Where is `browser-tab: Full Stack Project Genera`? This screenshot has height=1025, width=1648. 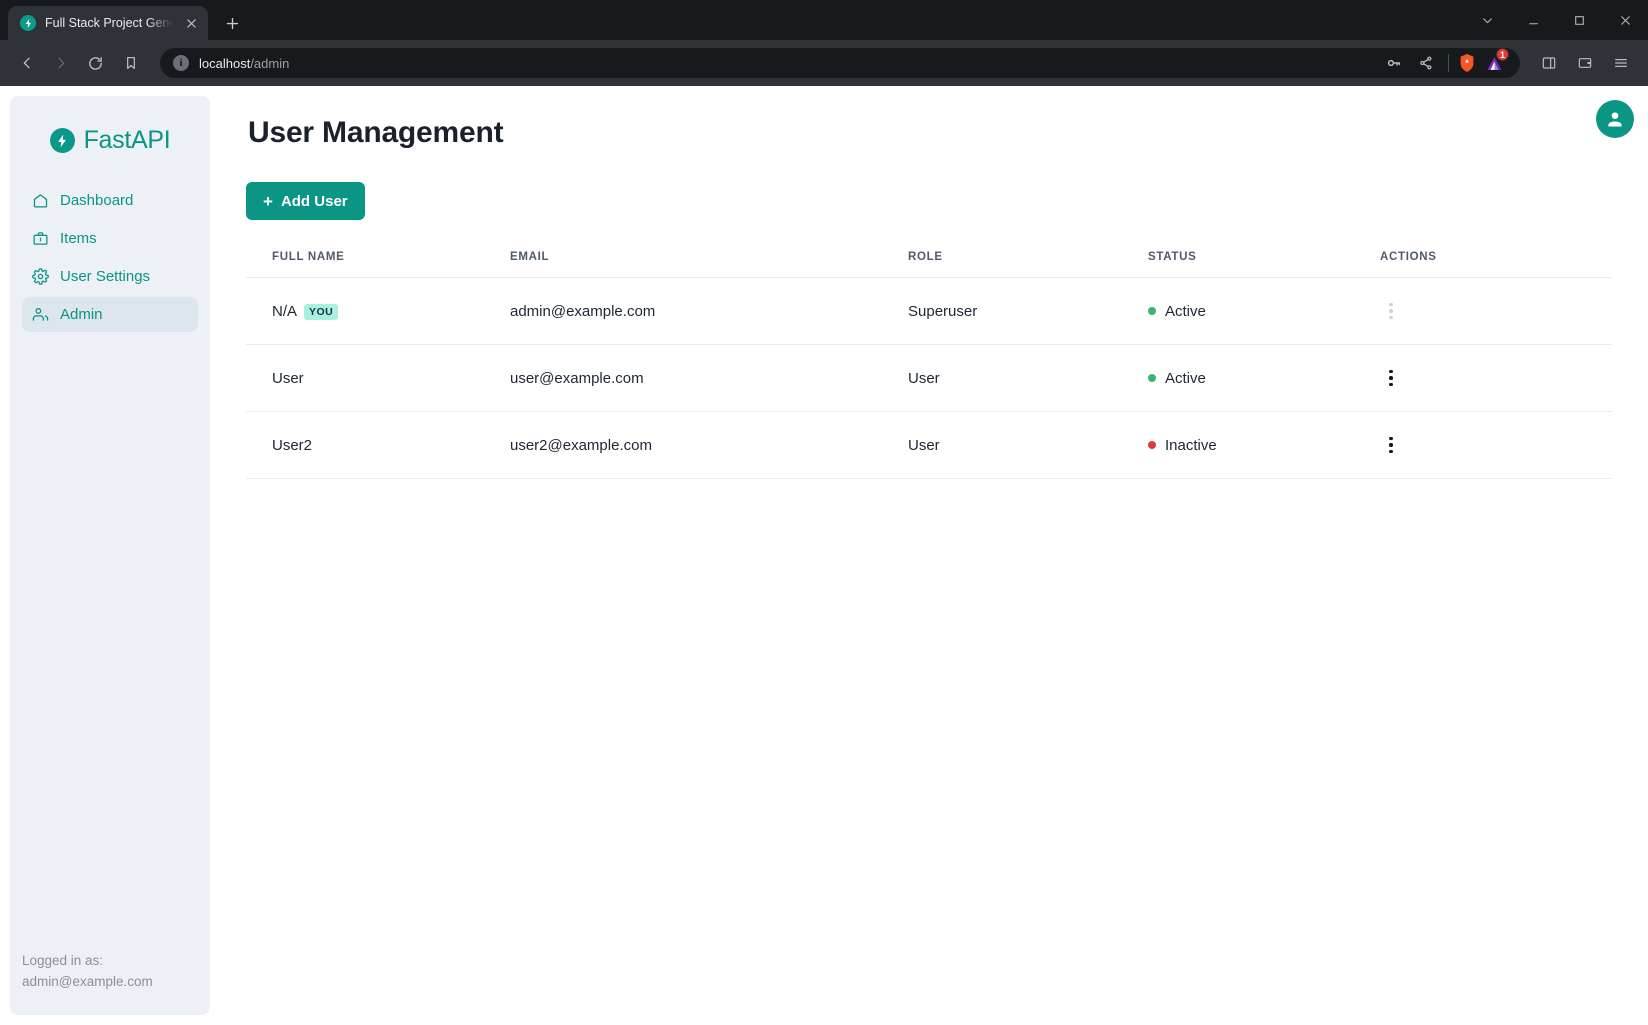
browser-tab: Full Stack Project Genera is located at coordinates (108, 23).